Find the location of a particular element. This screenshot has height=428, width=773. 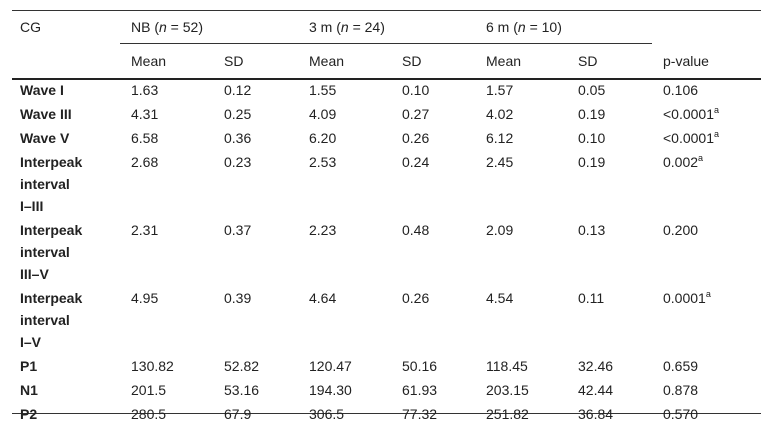

value-cell: 306.5 is located at coordinates (327, 414).